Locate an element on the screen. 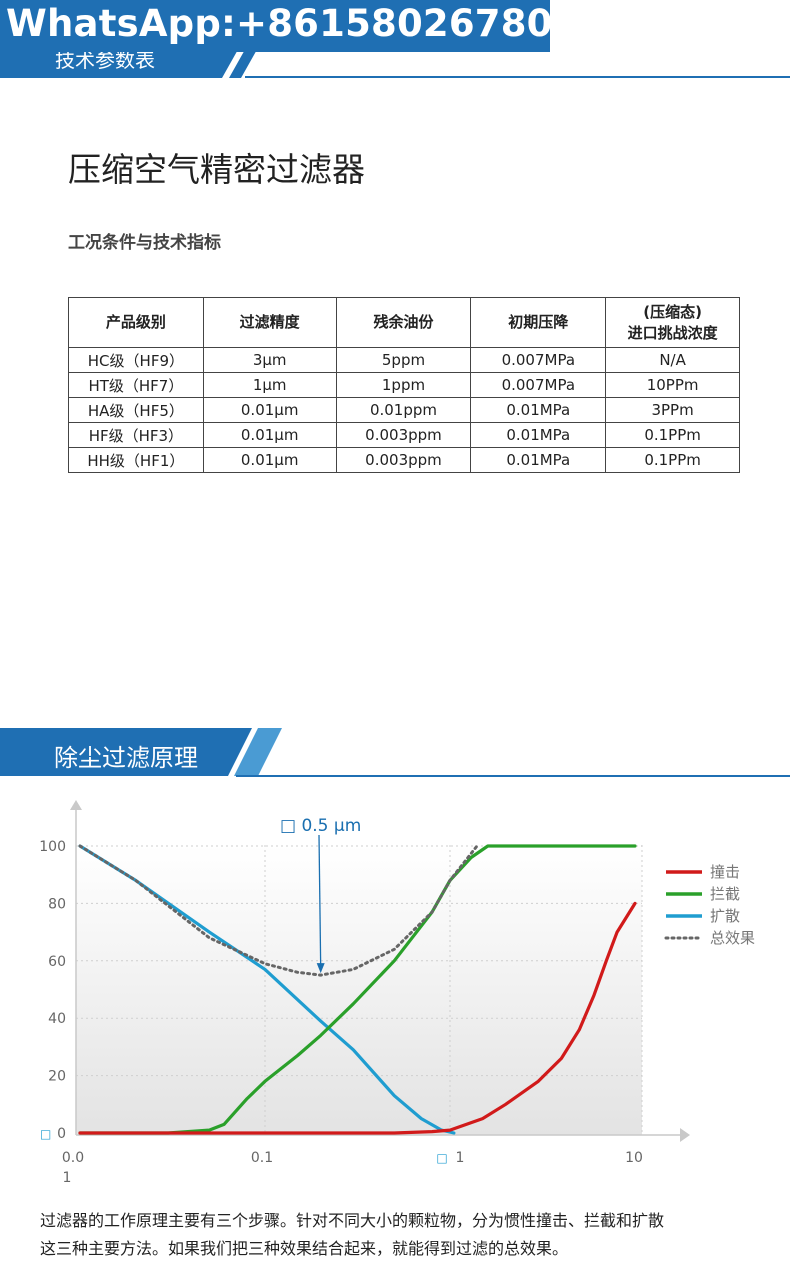  y-tick-label: 80 is located at coordinates (57, 904).